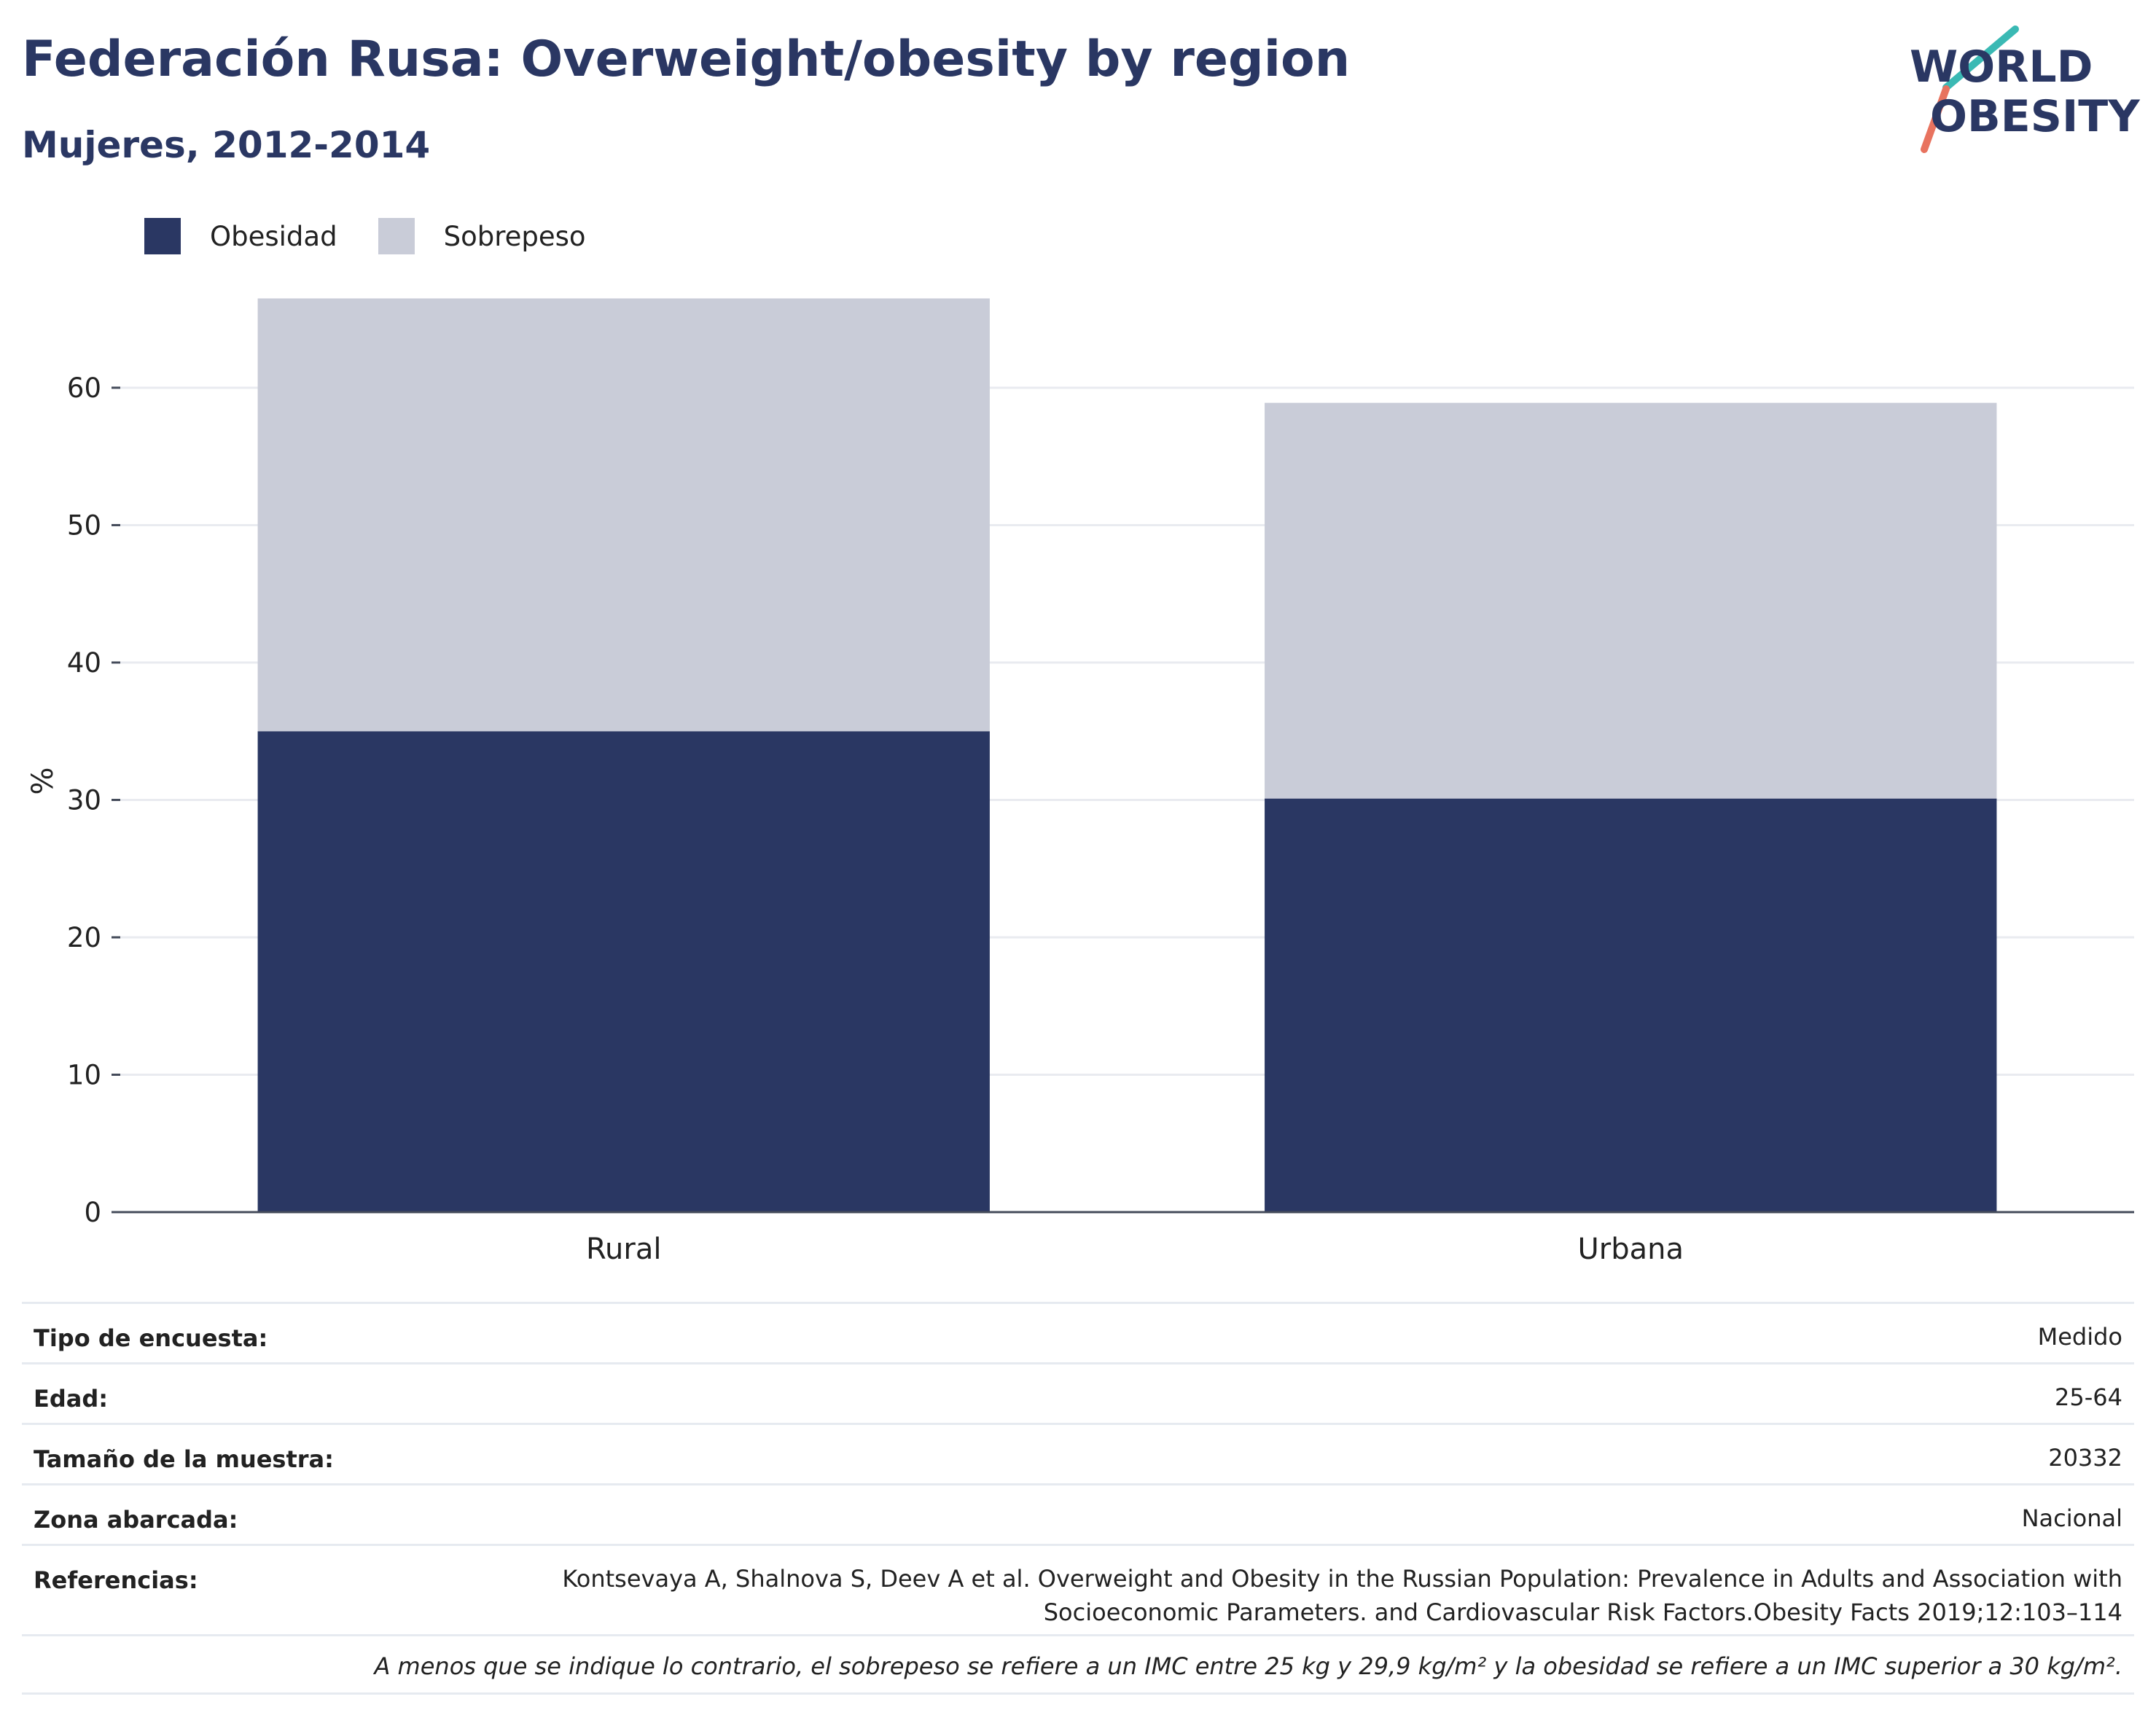  Describe the element at coordinates (136, 1520) in the screenshot. I see `info-key: Zona abarcada:` at that location.